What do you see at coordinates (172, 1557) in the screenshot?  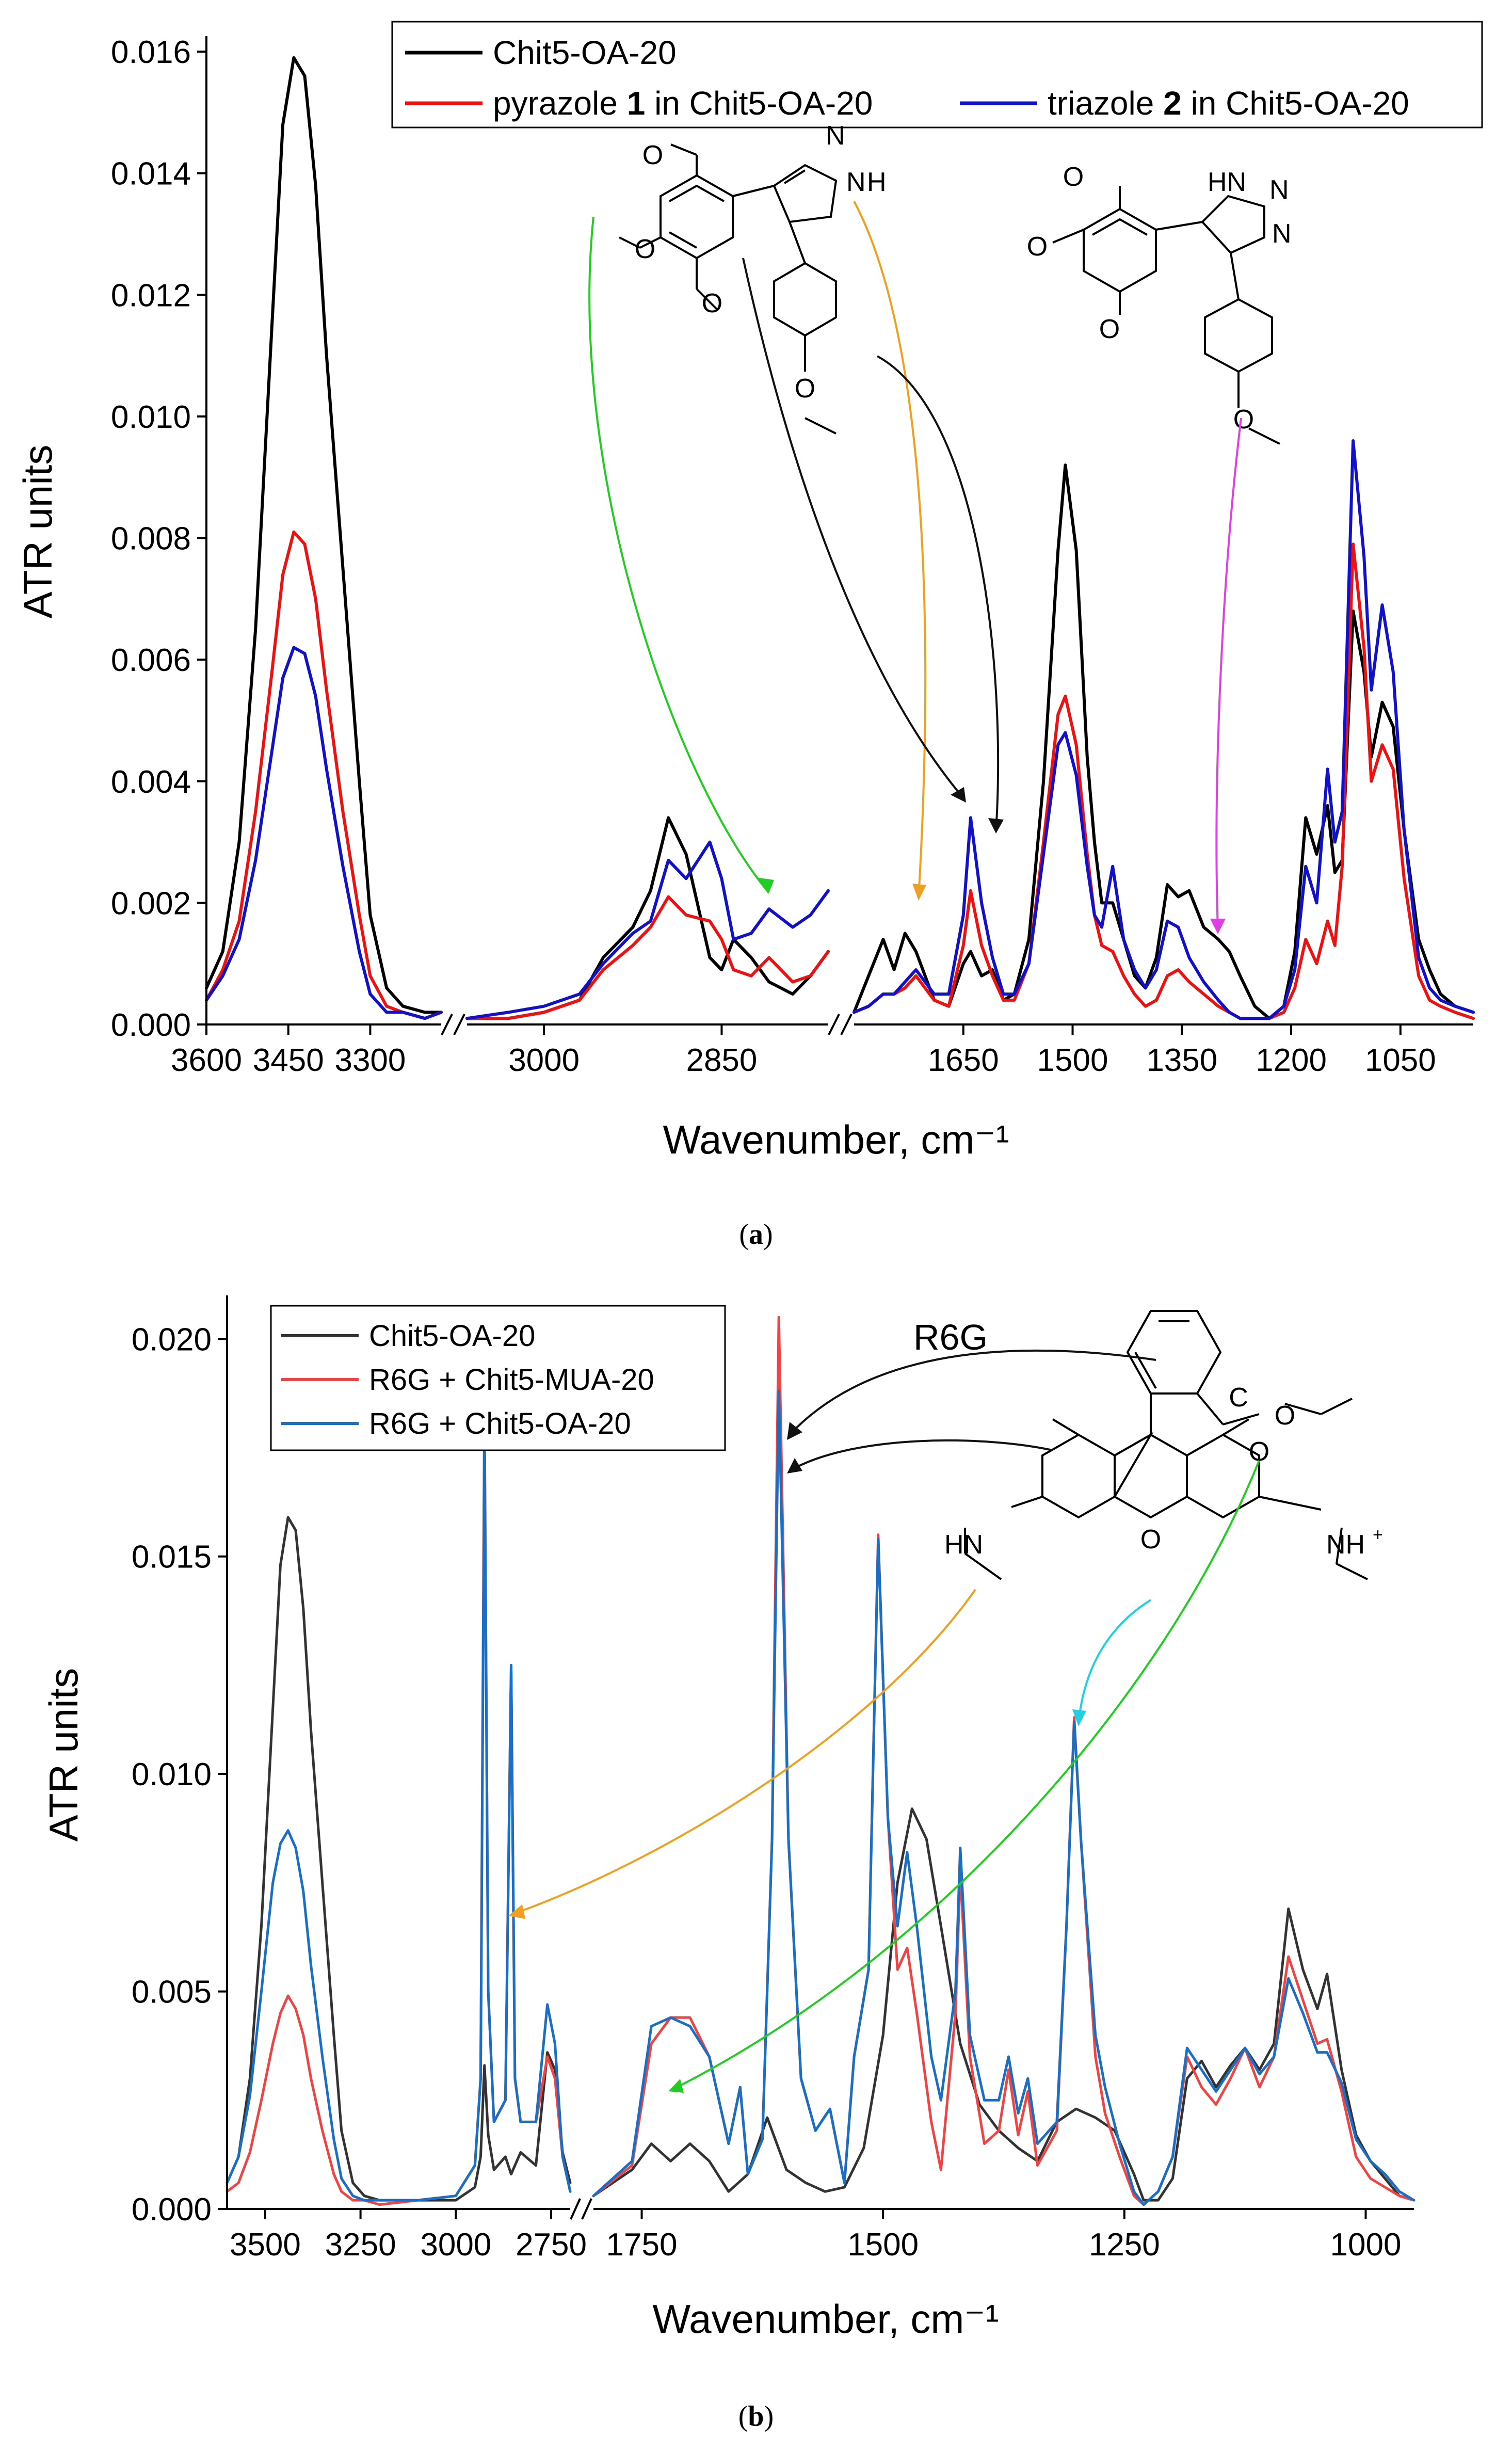 I see `y-tick-label: 0.015` at bounding box center [172, 1557].